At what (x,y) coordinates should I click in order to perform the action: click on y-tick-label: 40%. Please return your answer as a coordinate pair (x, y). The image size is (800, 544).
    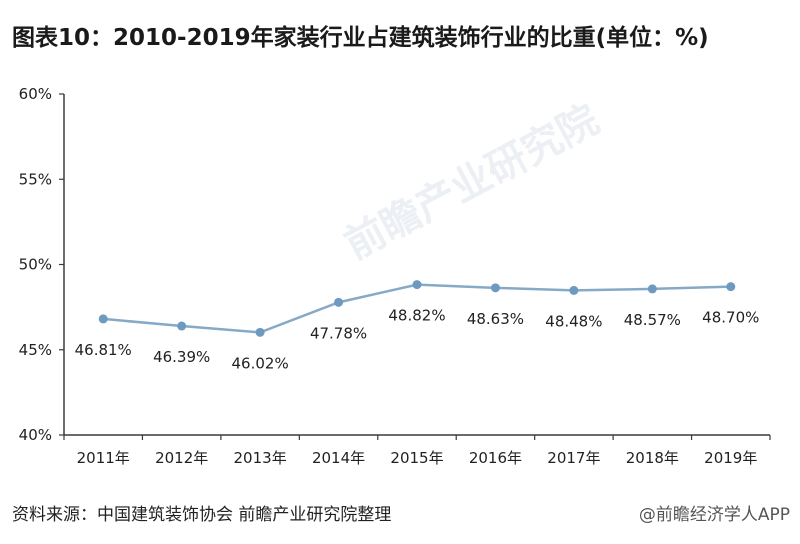
    Looking at the image, I should click on (35, 435).